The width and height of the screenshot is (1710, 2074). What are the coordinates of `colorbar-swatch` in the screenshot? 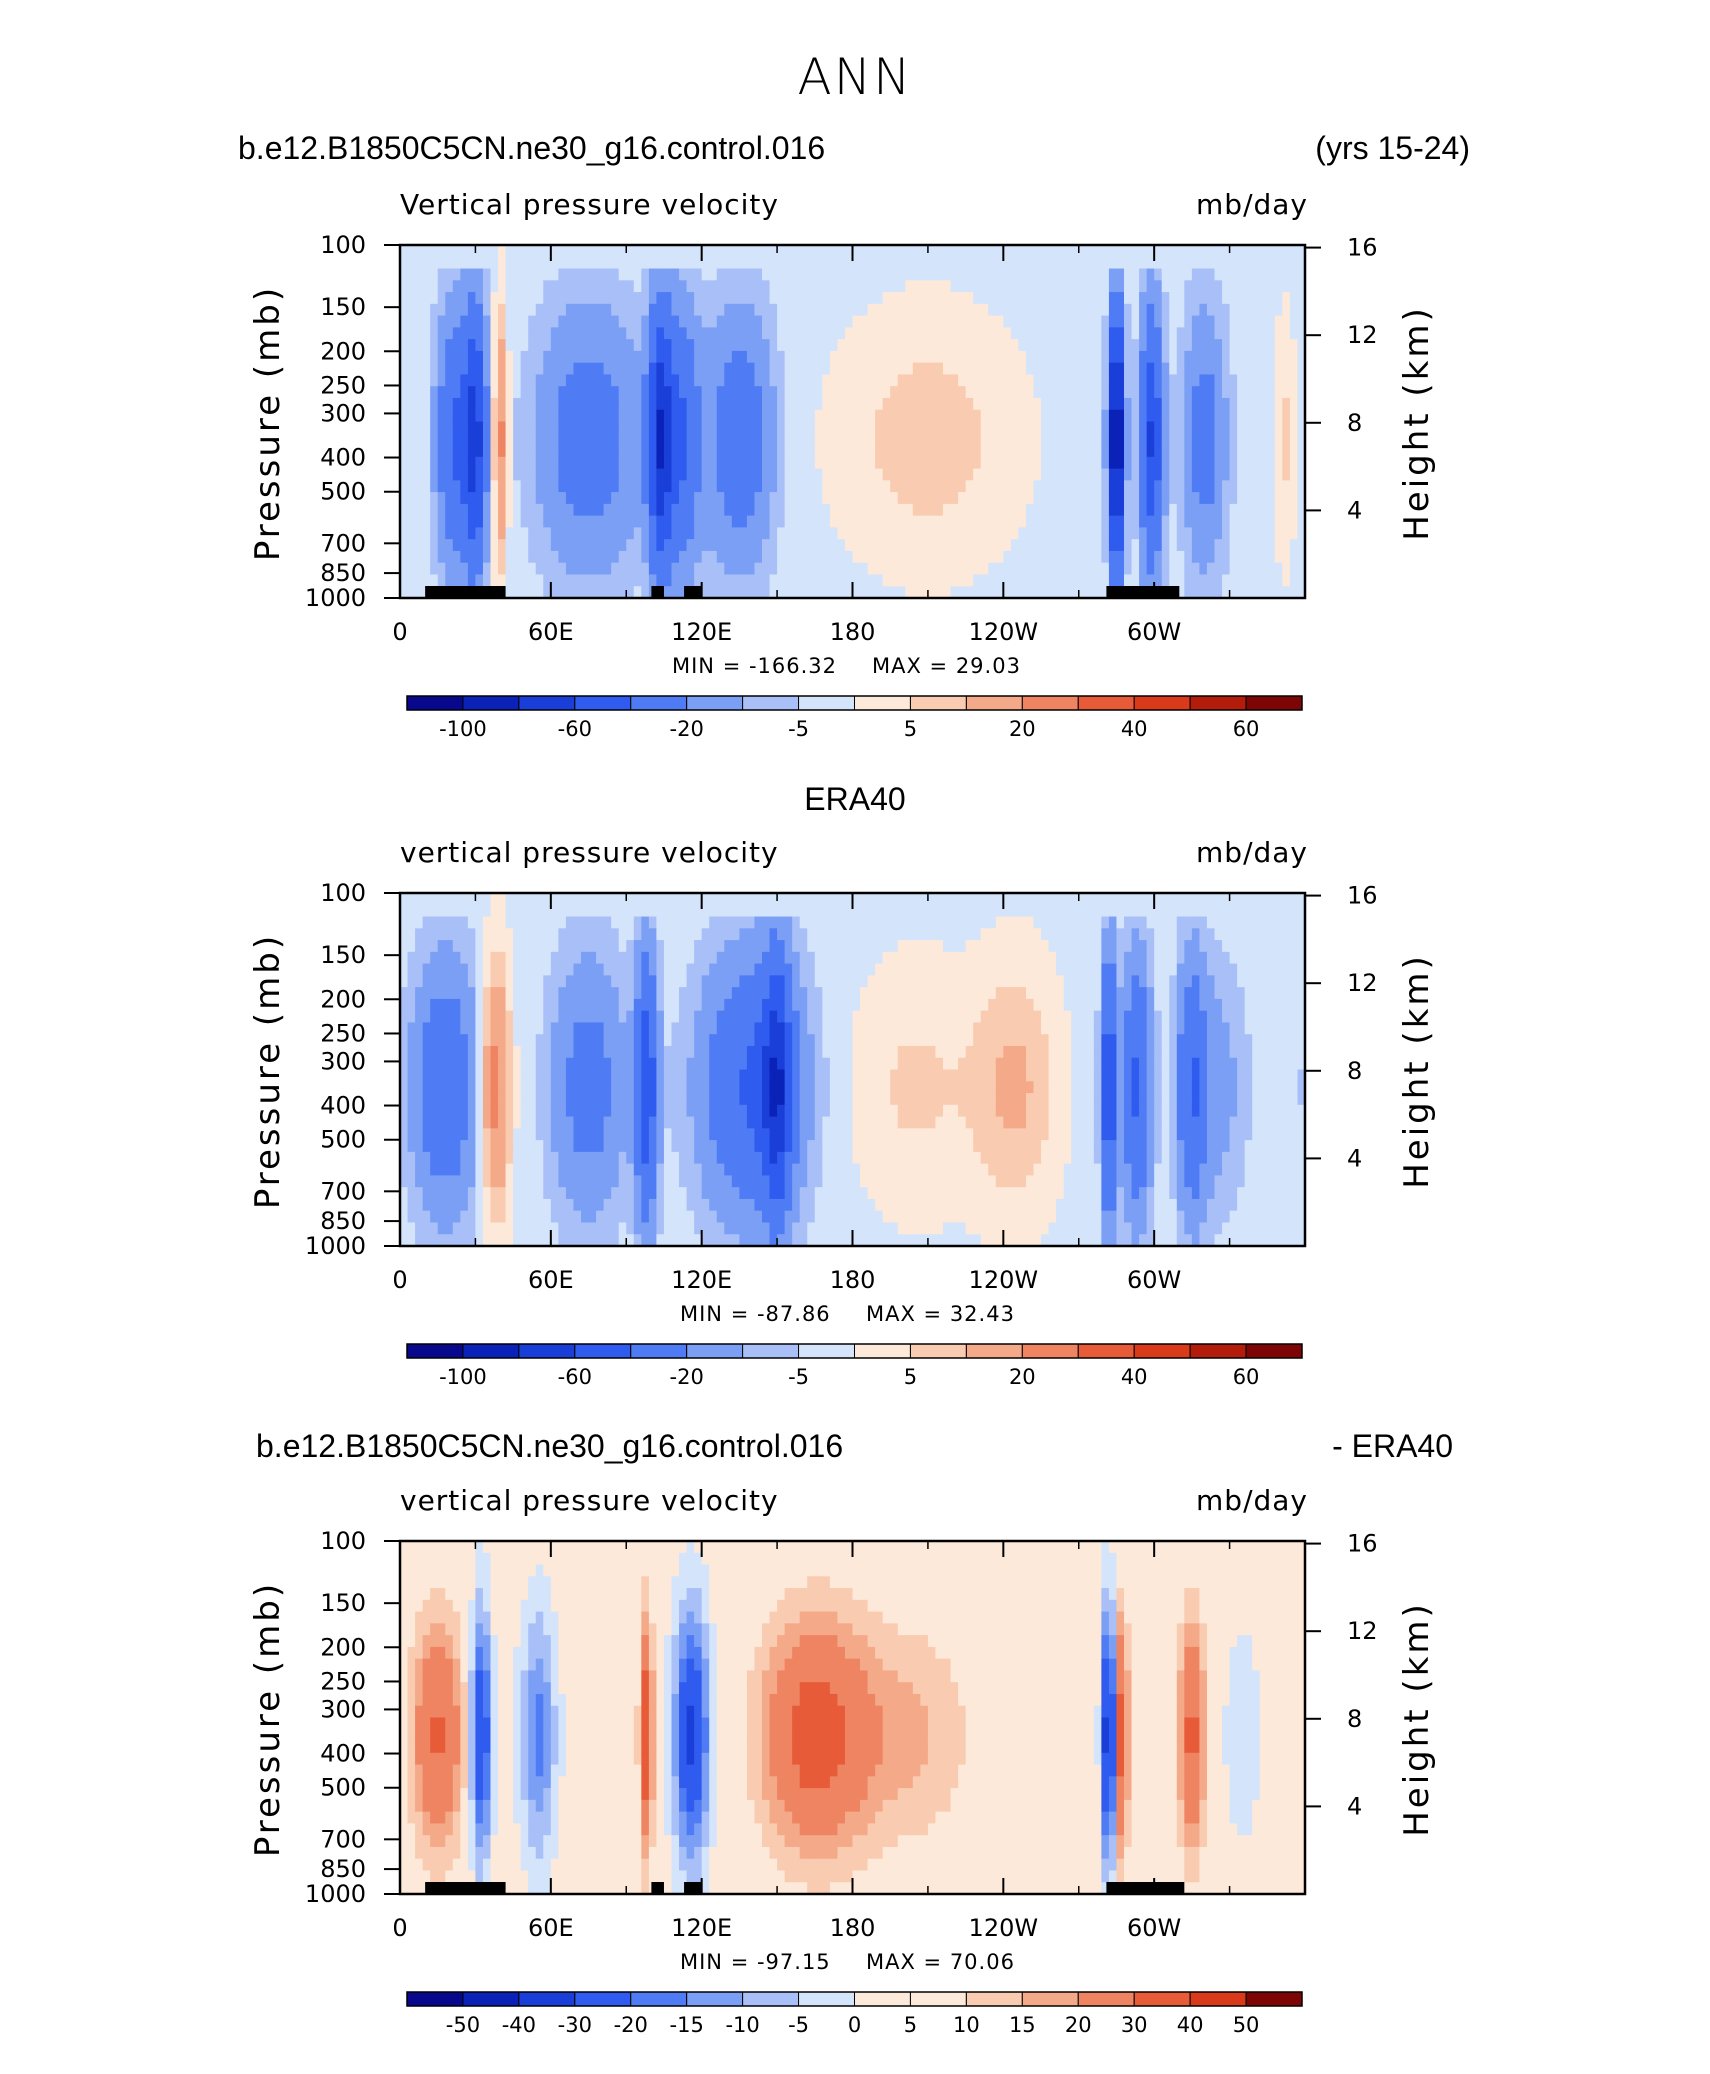 It's located at (1274, 703).